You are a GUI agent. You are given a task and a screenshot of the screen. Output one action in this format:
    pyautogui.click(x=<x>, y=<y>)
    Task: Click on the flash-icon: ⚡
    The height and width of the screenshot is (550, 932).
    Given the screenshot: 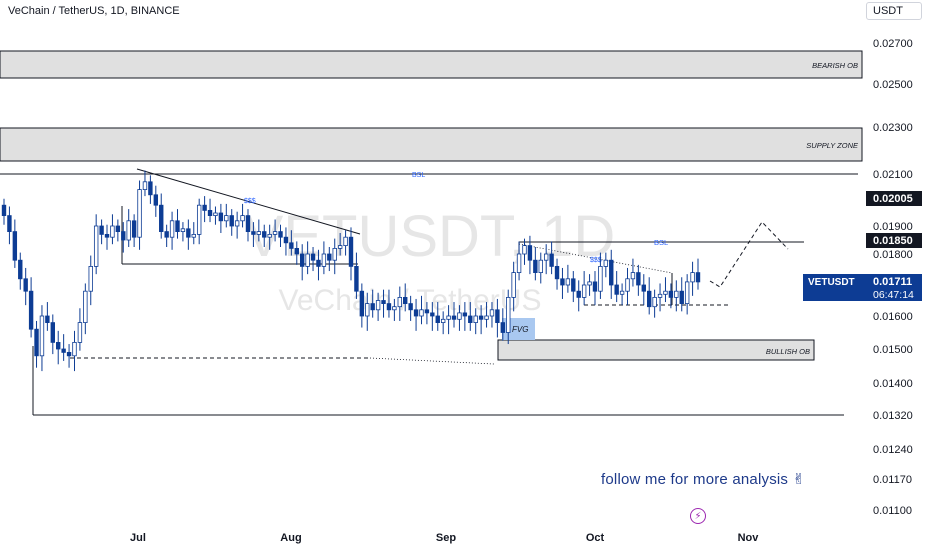 What is the action you would take?
    pyautogui.click(x=698, y=516)
    